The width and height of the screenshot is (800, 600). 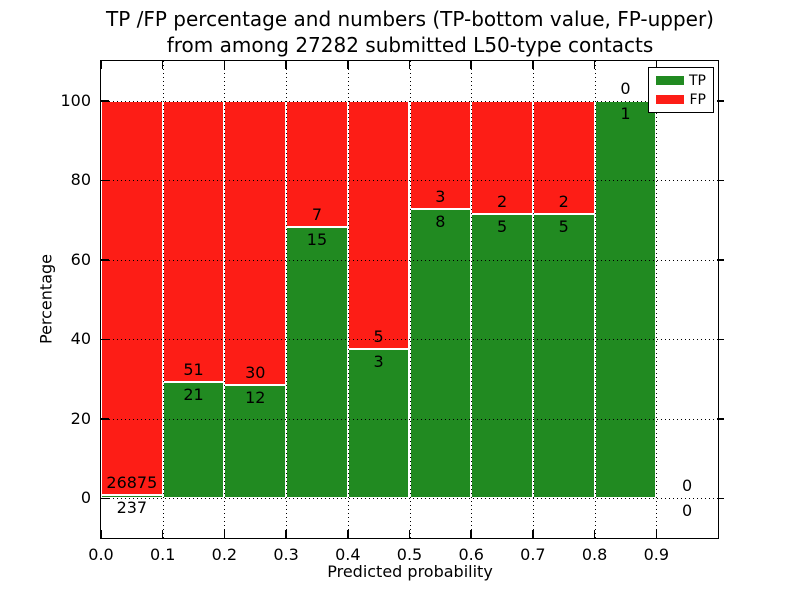 What do you see at coordinates (162, 65) in the screenshot?
I see `x-tick-top-0.1` at bounding box center [162, 65].